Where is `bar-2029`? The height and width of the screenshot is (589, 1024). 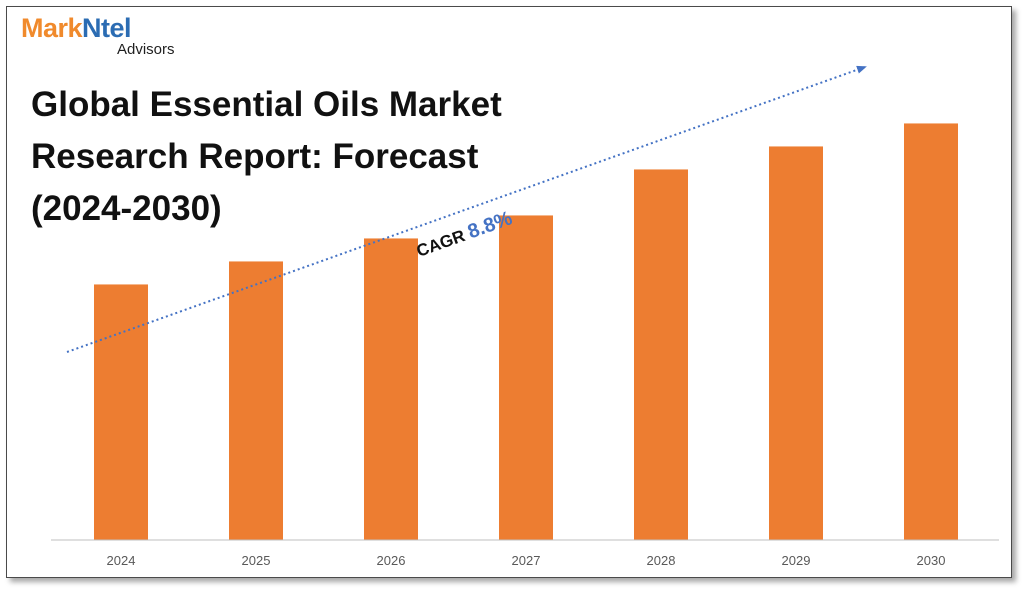
bar-2029 is located at coordinates (796, 343).